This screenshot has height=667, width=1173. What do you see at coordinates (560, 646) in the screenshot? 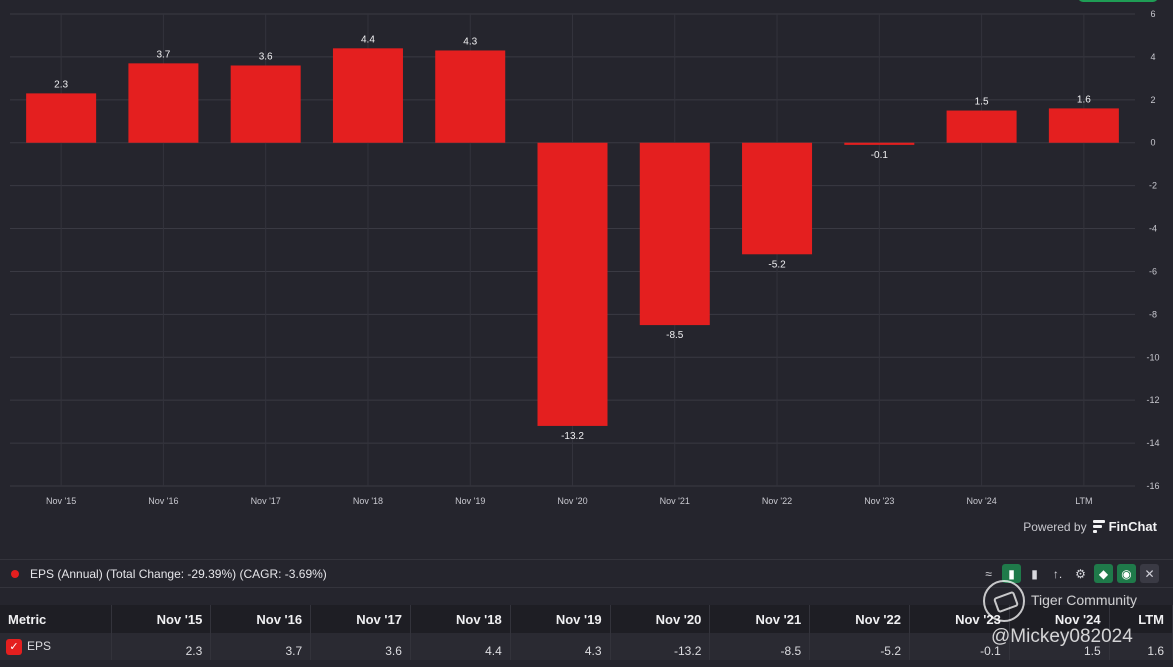
I see `table-cell: 4.3` at bounding box center [560, 646].